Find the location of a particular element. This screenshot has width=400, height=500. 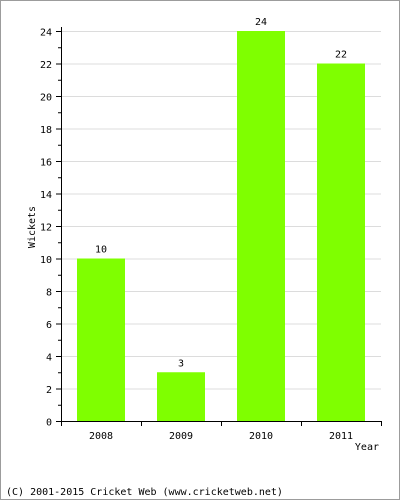

x-tick-label: 2010 is located at coordinates (261, 436).